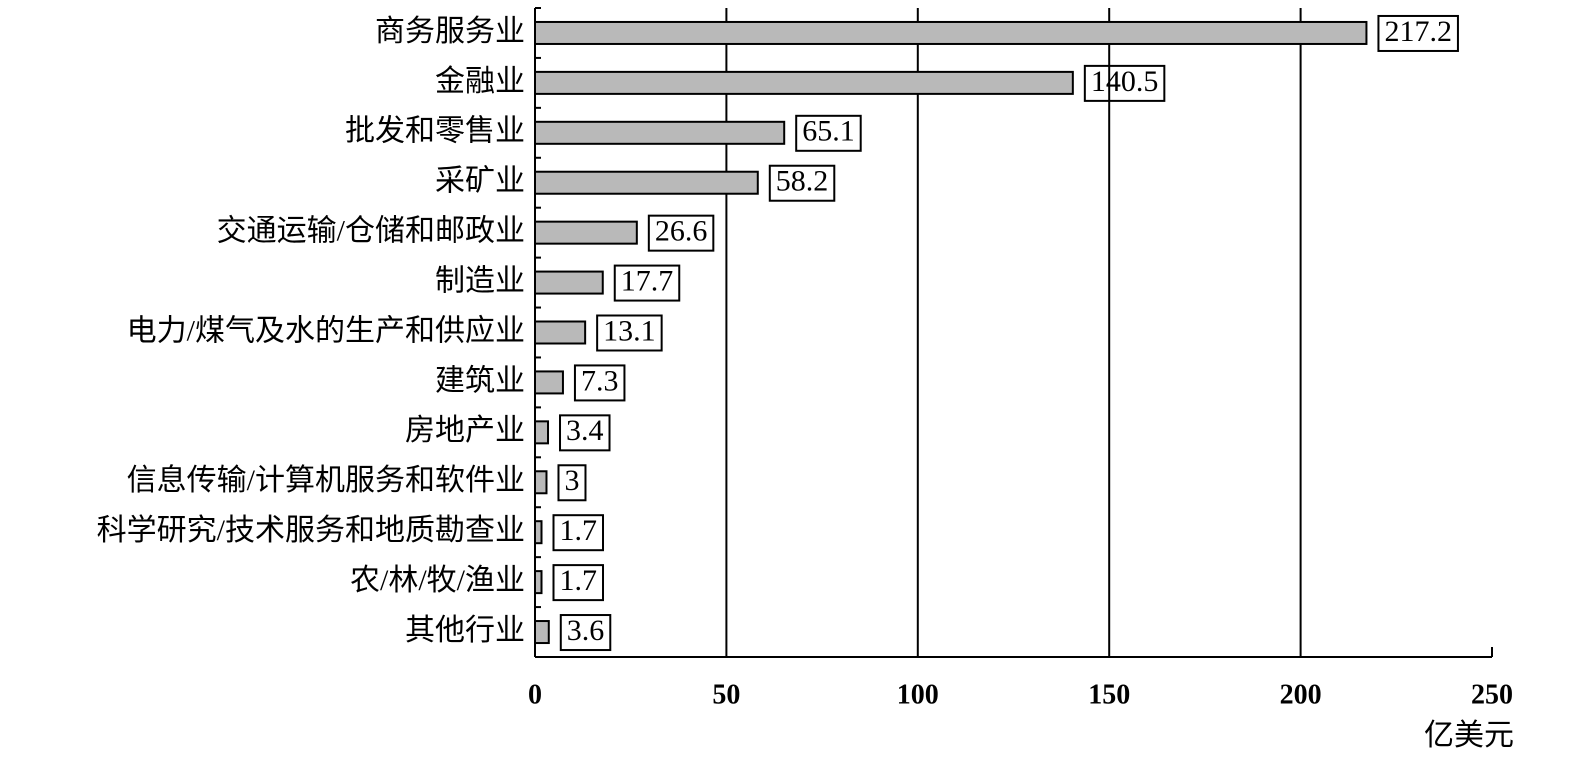 This screenshot has height=759, width=1571. I want to click on x-tick-label: 50, so click(726, 694).